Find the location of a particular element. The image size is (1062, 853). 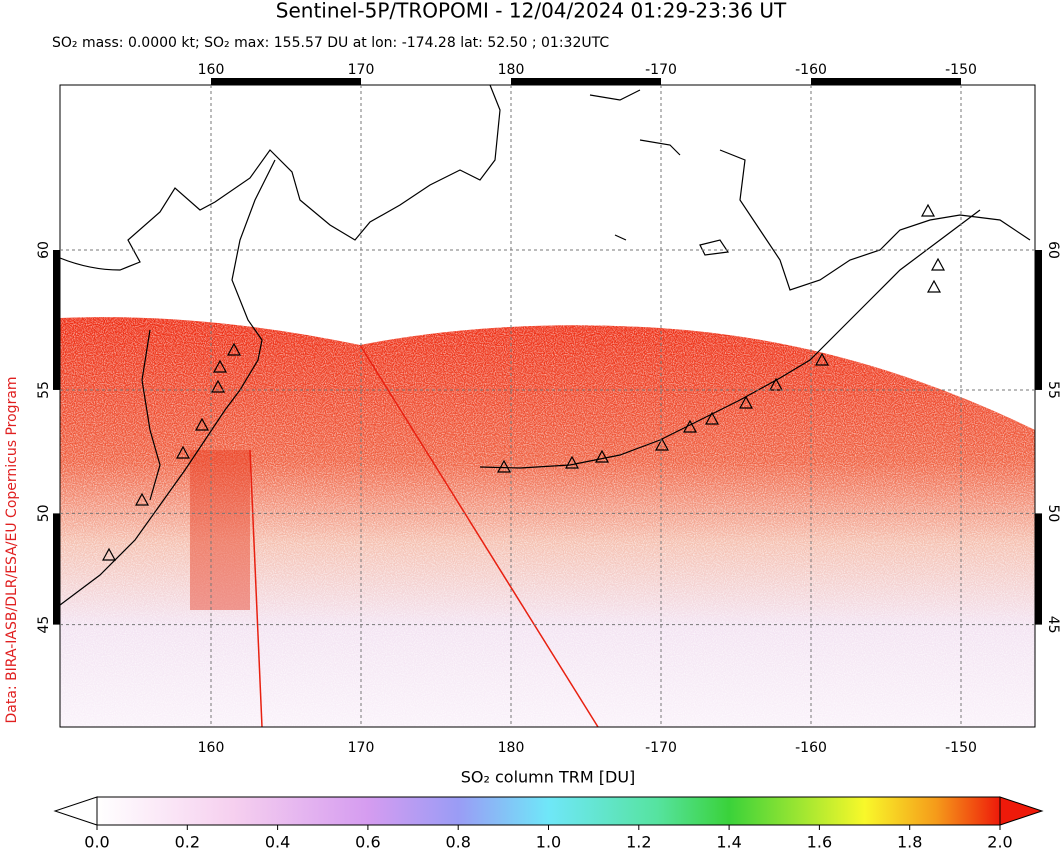

colorbar-over is located at coordinates (1021, 811).